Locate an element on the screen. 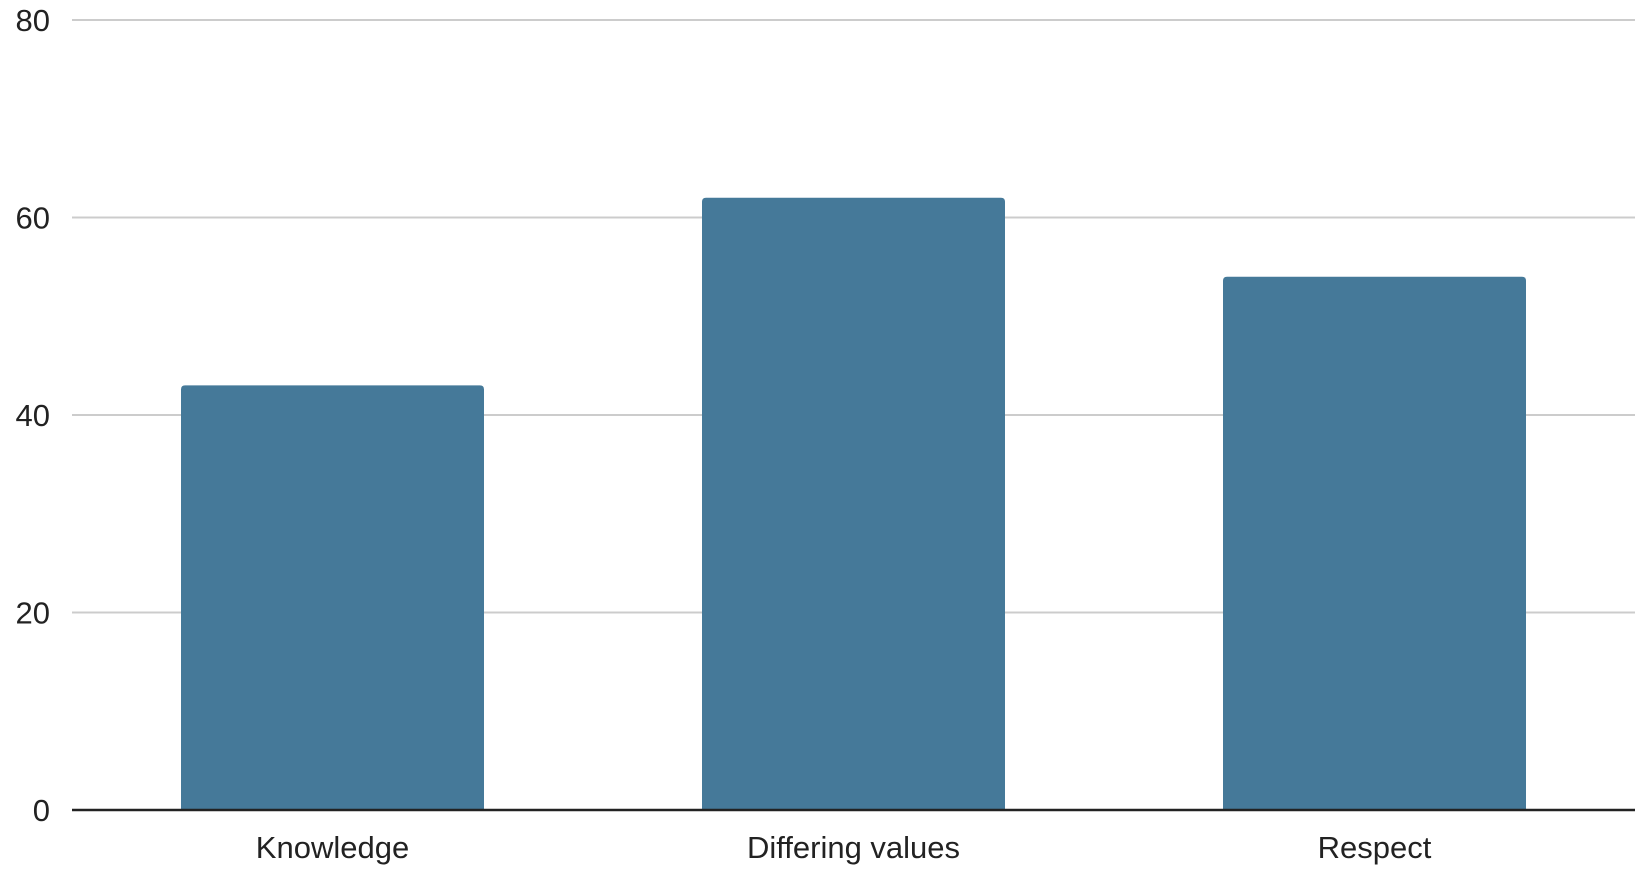 This screenshot has width=1640, height=873. y-tick-label: 80 is located at coordinates (33, 20).